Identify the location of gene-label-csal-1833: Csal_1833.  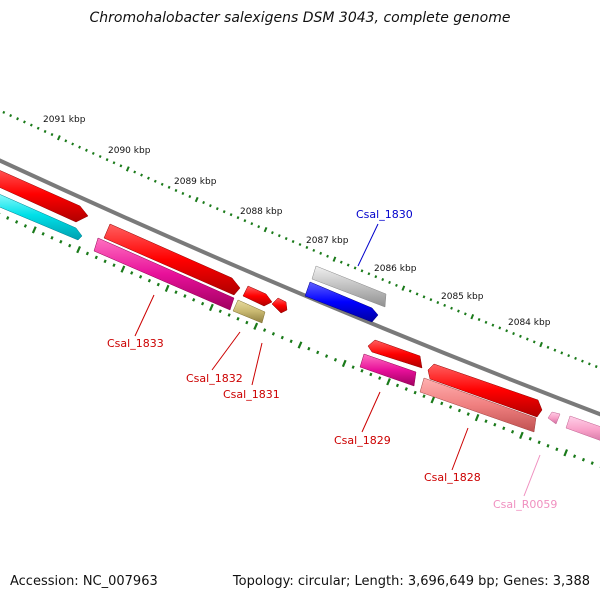
(135, 343).